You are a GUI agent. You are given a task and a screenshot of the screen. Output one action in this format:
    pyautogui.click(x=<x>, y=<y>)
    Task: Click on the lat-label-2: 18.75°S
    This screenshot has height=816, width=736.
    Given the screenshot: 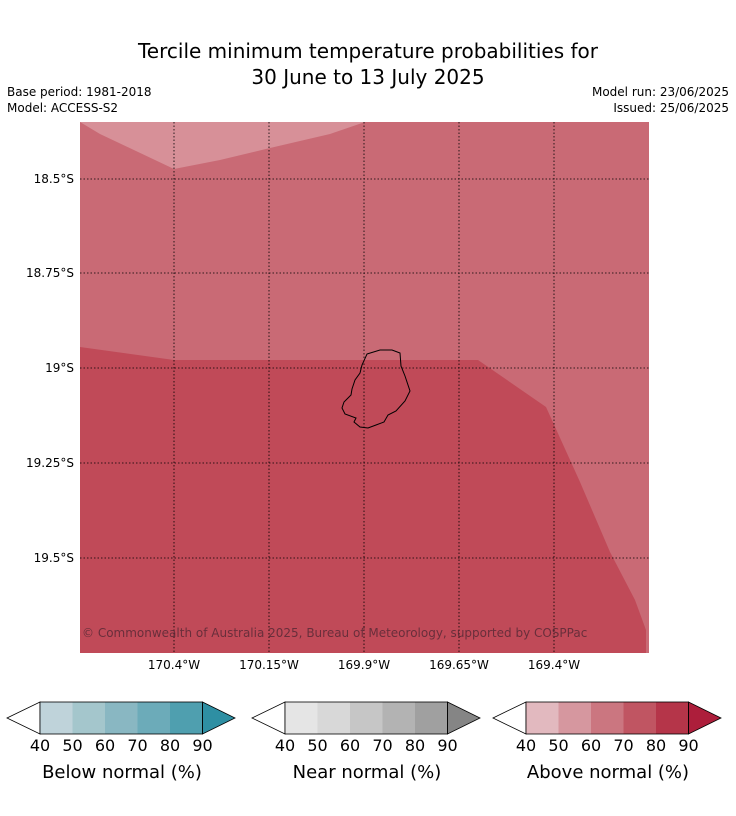 What is the action you would take?
    pyautogui.click(x=50, y=273)
    